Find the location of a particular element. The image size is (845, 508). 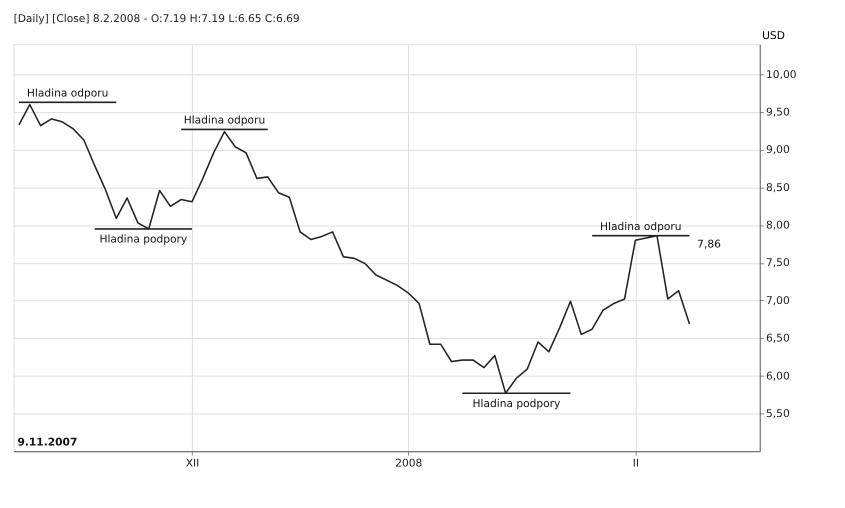

y-tick-label: 5,50 is located at coordinates (778, 413).